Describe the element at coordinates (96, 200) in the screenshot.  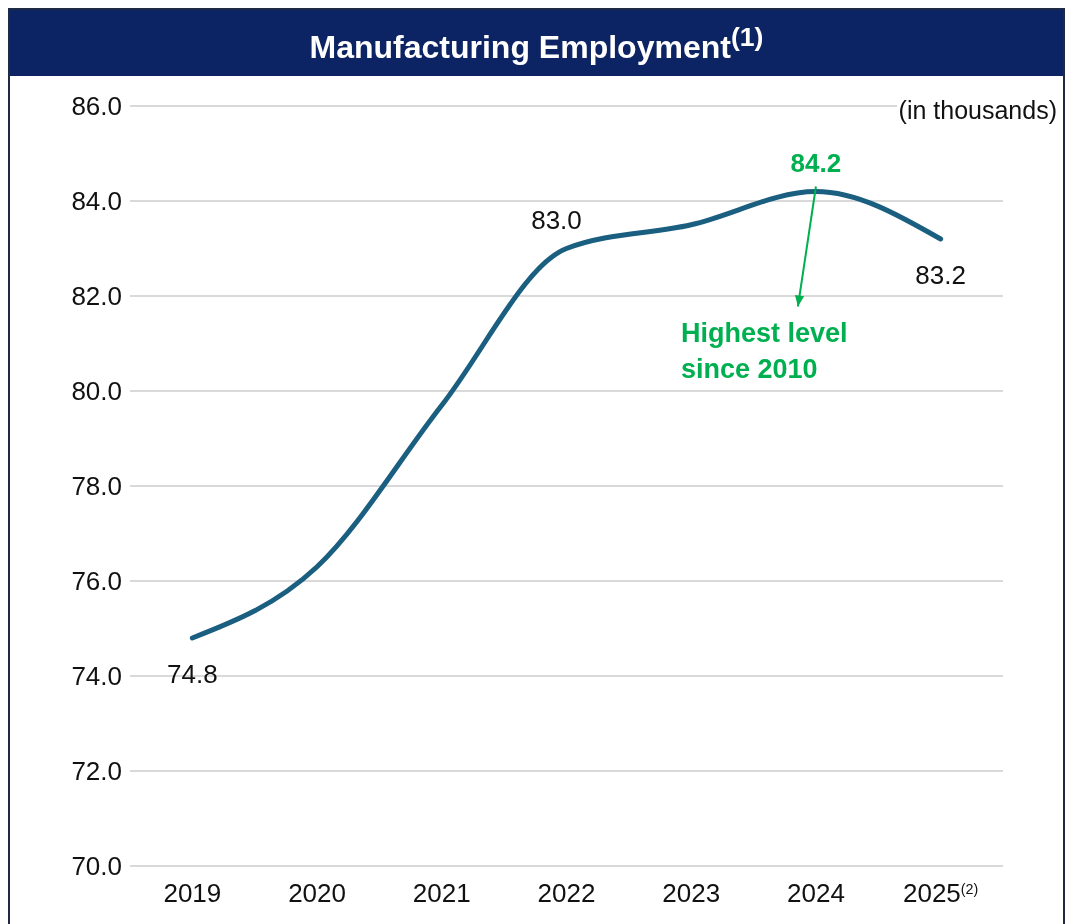
I see `y-tick-label: 84.0` at that location.